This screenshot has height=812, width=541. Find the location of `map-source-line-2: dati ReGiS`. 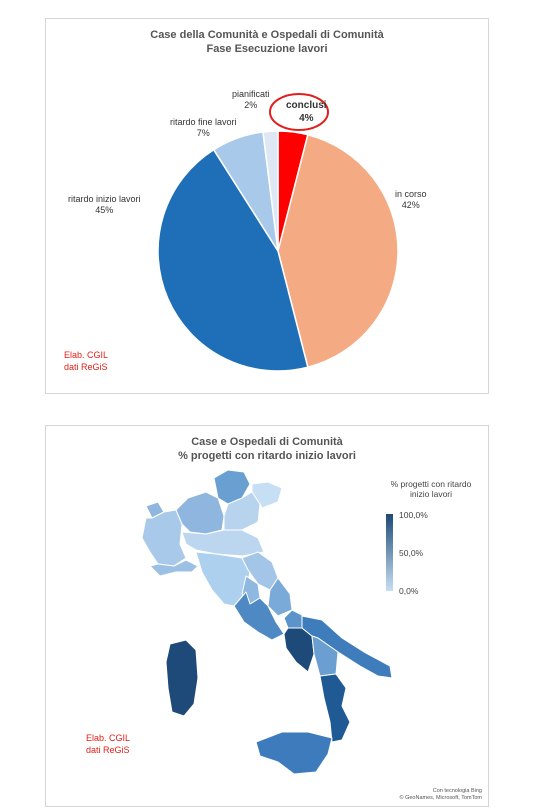

map-source-line-2: dati ReGiS is located at coordinates (108, 750).